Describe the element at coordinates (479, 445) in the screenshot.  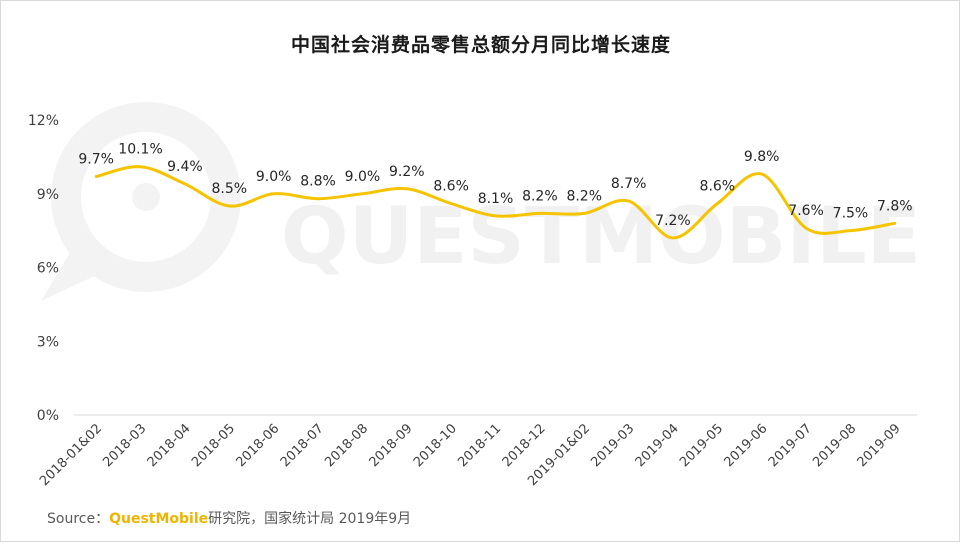
I see `x-tick-label: 2018-11` at that location.